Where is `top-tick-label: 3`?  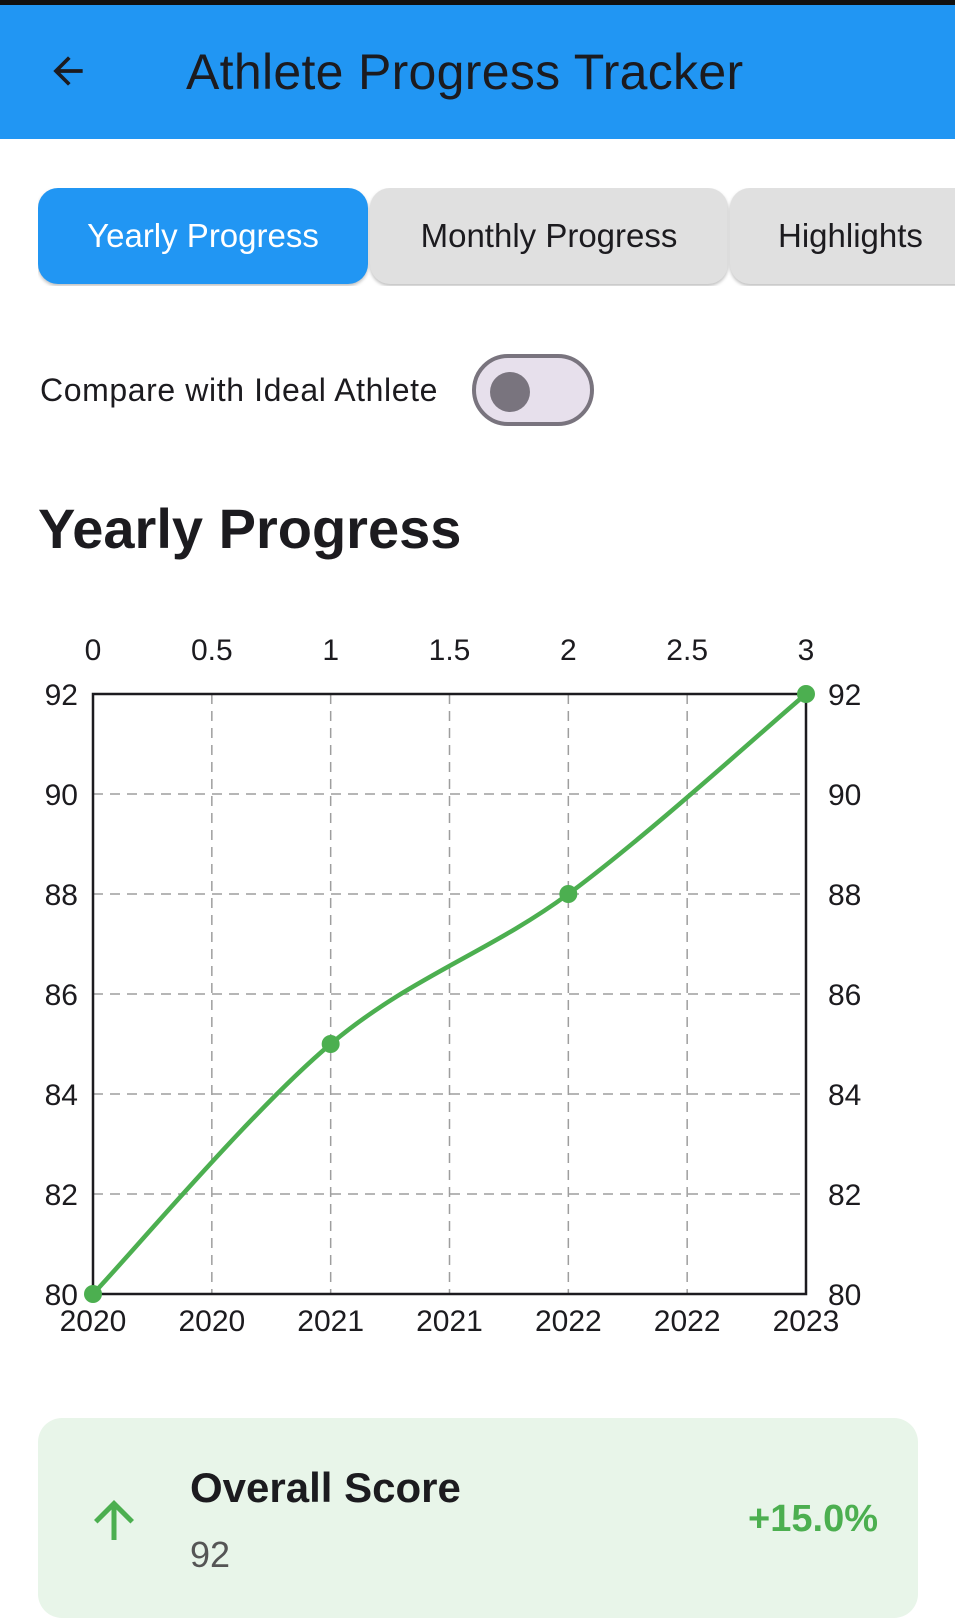 top-tick-label: 3 is located at coordinates (806, 650).